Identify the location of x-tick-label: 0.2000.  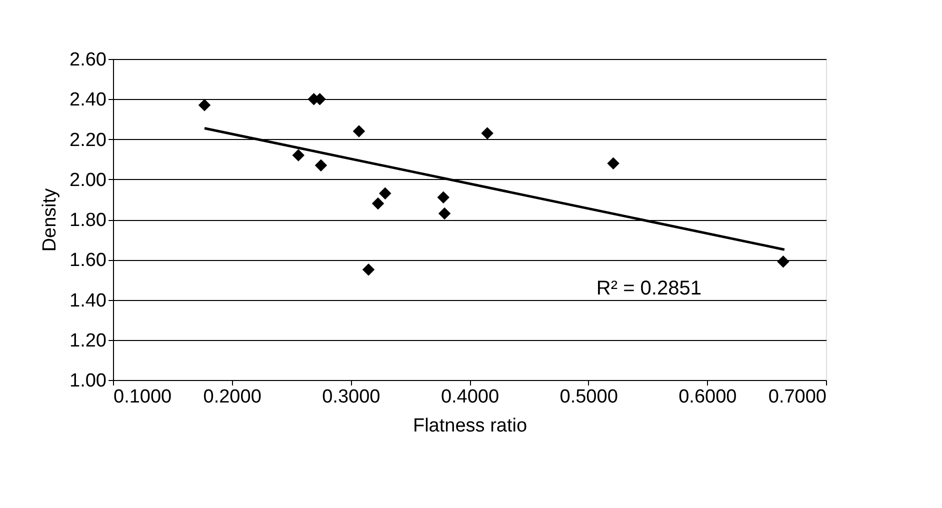
(232, 397).